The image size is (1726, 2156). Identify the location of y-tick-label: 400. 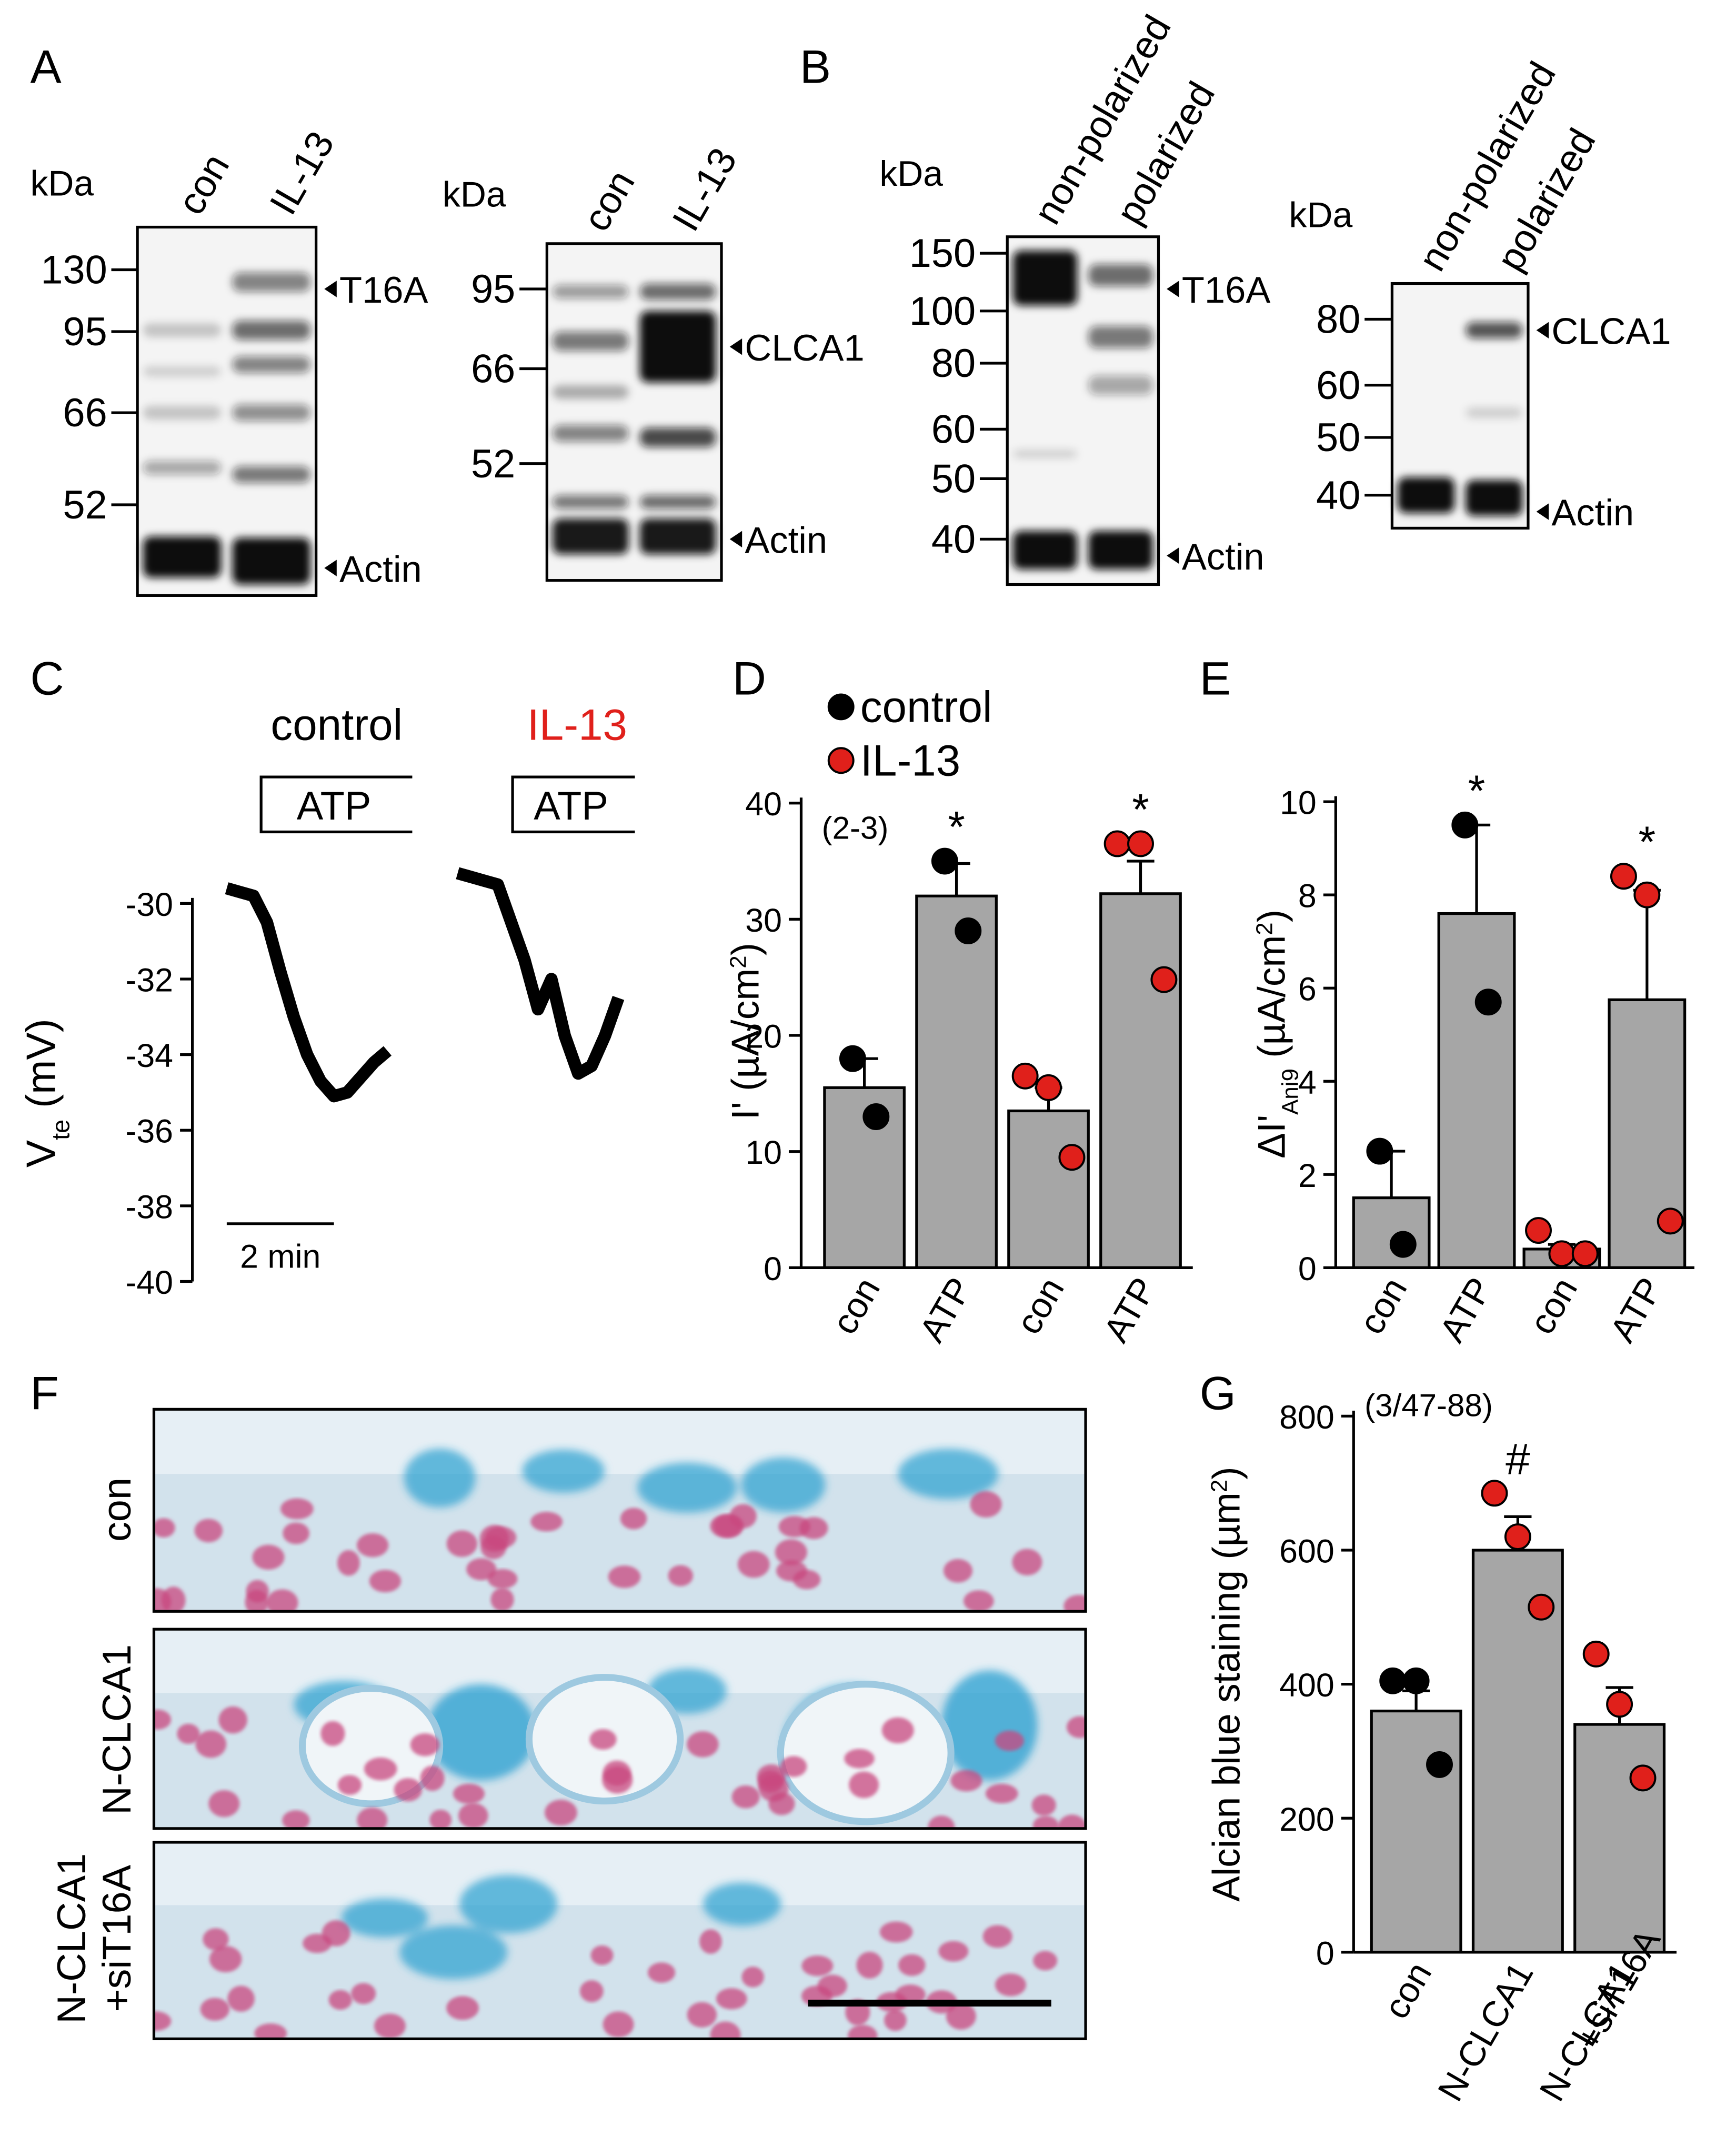
(1307, 1685).